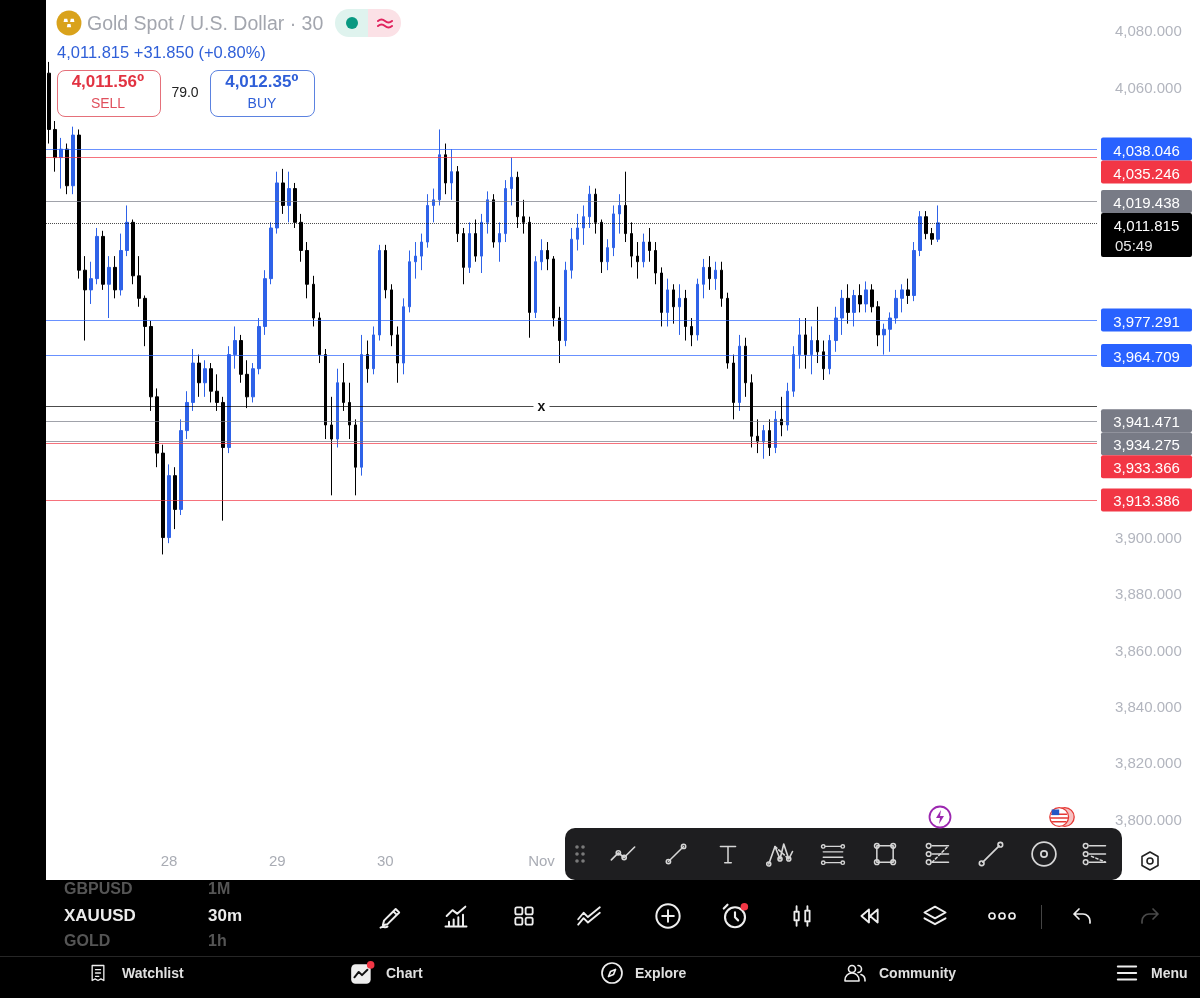 This screenshot has width=1200, height=998. I want to click on annotation: SELL, so click(108, 103).